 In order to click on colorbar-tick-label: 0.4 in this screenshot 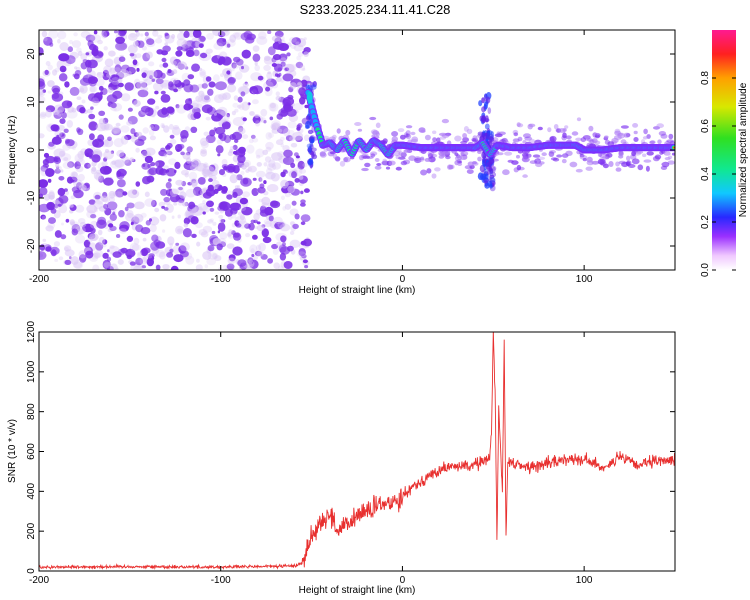, I will do `click(705, 174)`.